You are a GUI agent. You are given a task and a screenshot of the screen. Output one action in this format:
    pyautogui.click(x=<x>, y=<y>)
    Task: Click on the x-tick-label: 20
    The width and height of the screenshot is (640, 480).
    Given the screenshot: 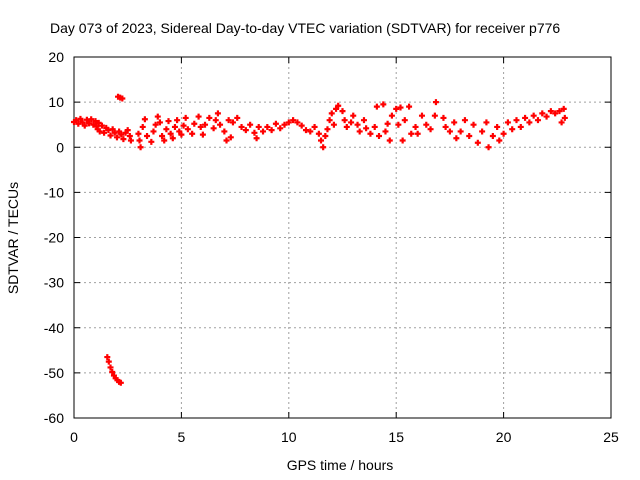 What is the action you would take?
    pyautogui.click(x=504, y=437)
    